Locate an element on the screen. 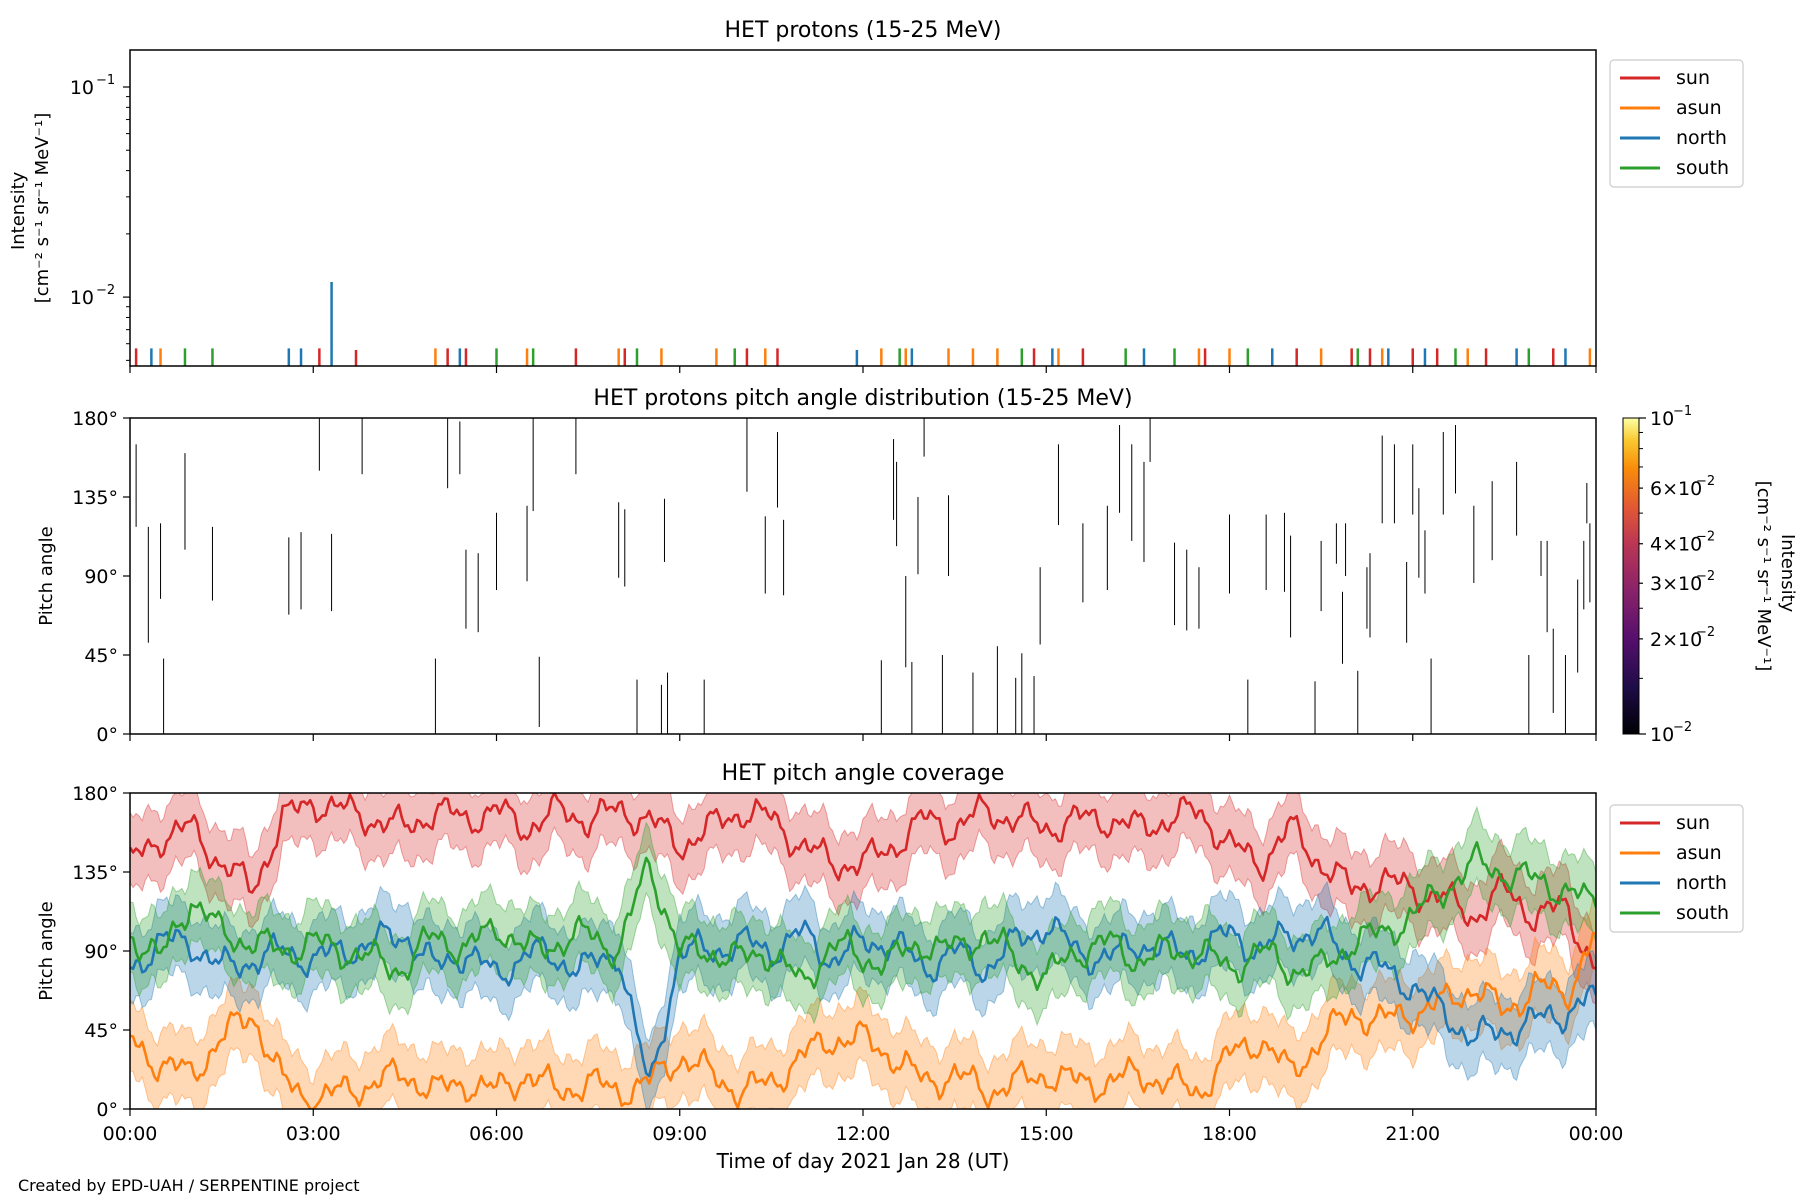  x-tick-label: 15:00 is located at coordinates (1046, 1134).